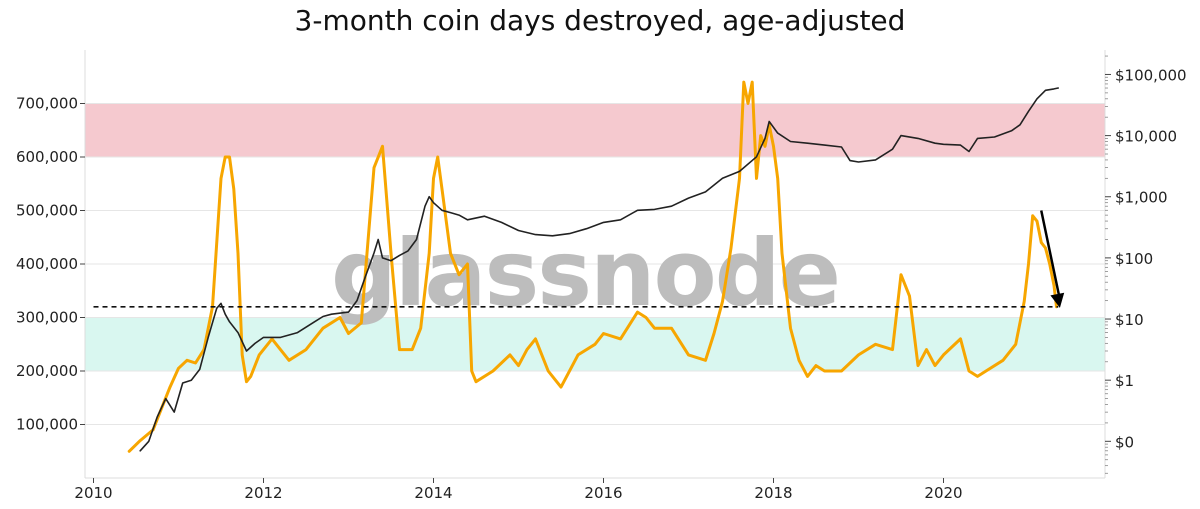  Describe the element at coordinates (1057, 300) in the screenshot. I see `trend-arrow-head` at that location.